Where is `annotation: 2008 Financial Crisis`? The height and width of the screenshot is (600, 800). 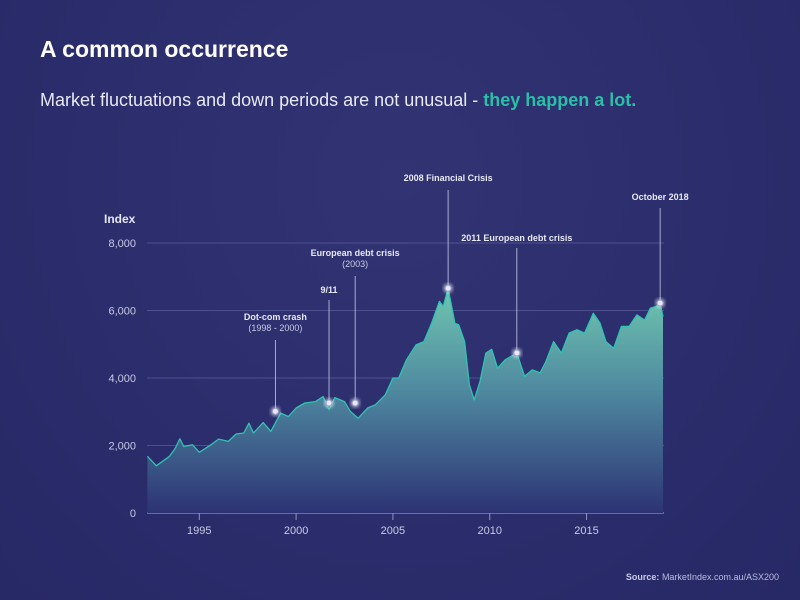
annotation: 2008 Financial Crisis is located at coordinates (448, 233).